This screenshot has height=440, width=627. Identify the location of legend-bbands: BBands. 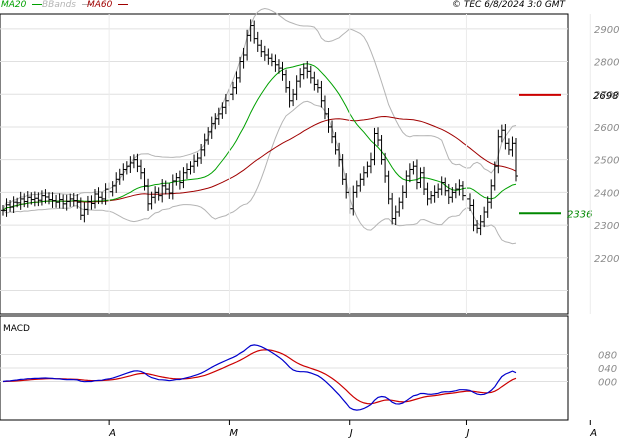
(67, 5).